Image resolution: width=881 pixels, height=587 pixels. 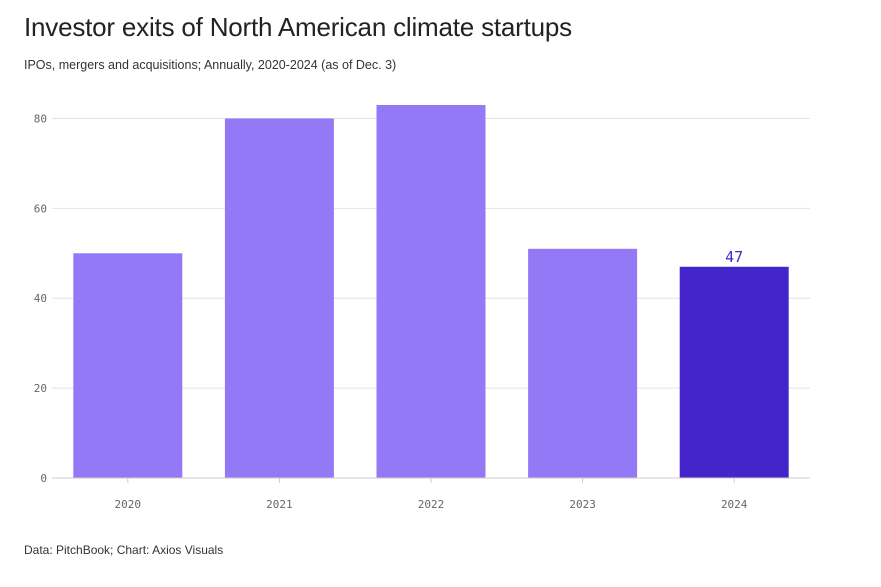 What do you see at coordinates (128, 365) in the screenshot?
I see `bar-2020` at bounding box center [128, 365].